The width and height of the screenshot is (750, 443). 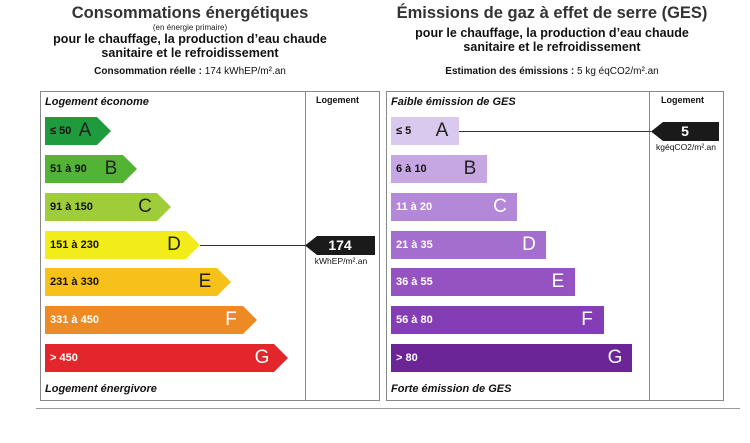 What do you see at coordinates (61, 131) in the screenshot?
I see `energy-class-range: ≤ 50` at bounding box center [61, 131].